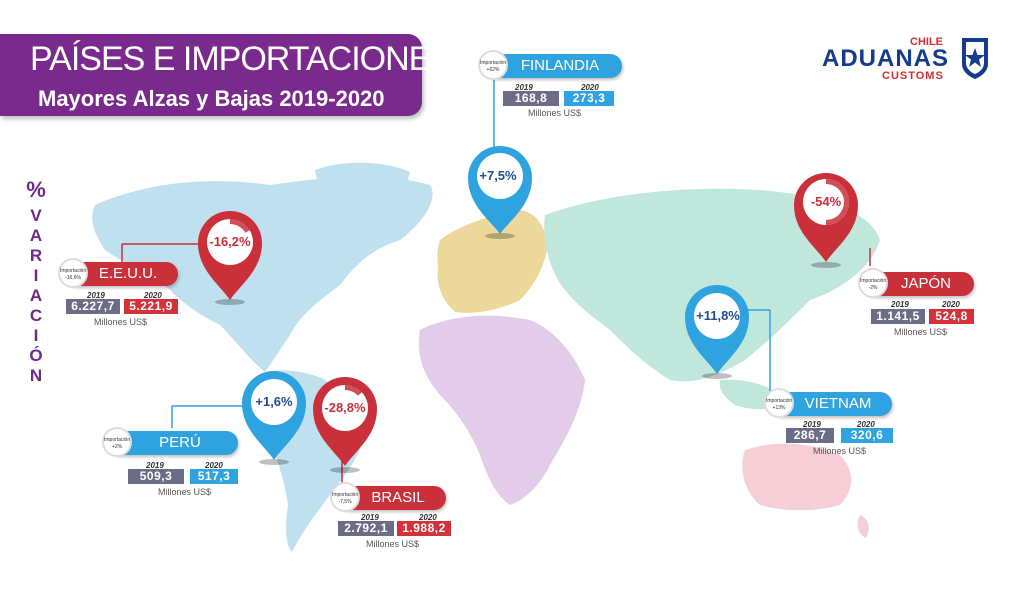 The width and height of the screenshot is (1024, 593). I want to click on peru-pill: Importación +2% PERÚ, so click(170, 442).